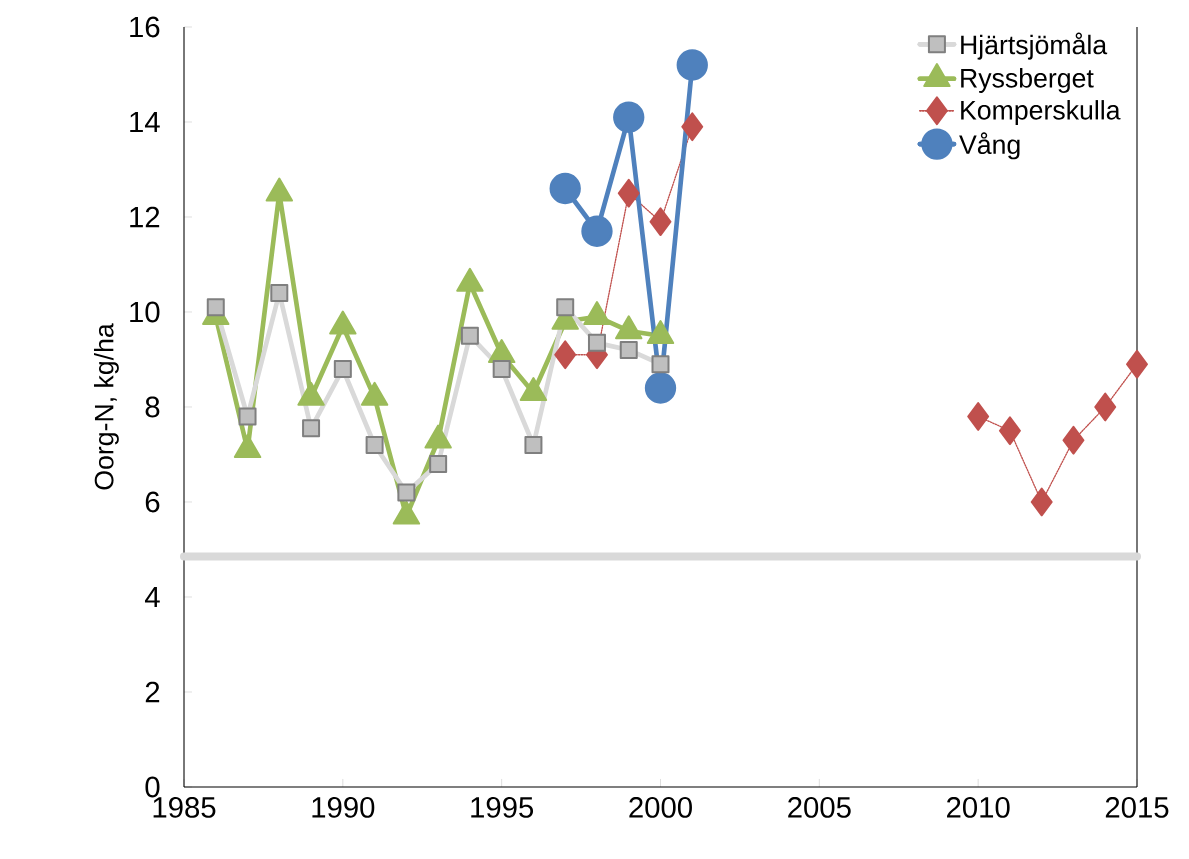 This screenshot has height=859, width=1189. Describe the element at coordinates (343, 807) in the screenshot. I see `x-tick-label: 1990` at that location.